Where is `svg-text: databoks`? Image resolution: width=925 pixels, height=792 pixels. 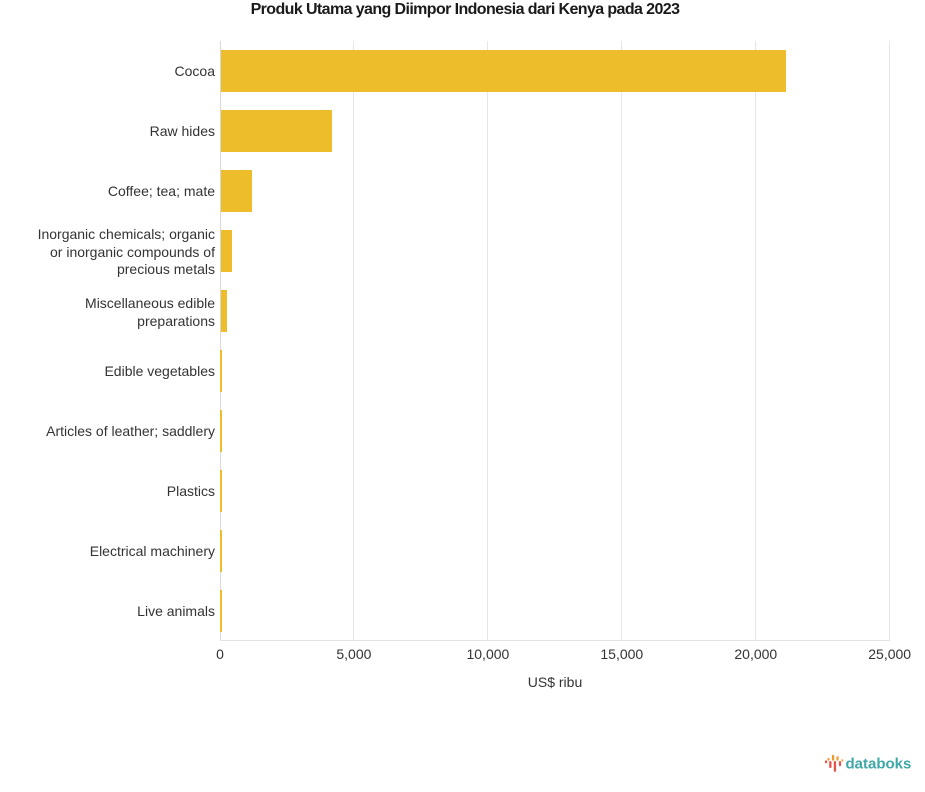 svg-text: databoks is located at coordinates (879, 764).